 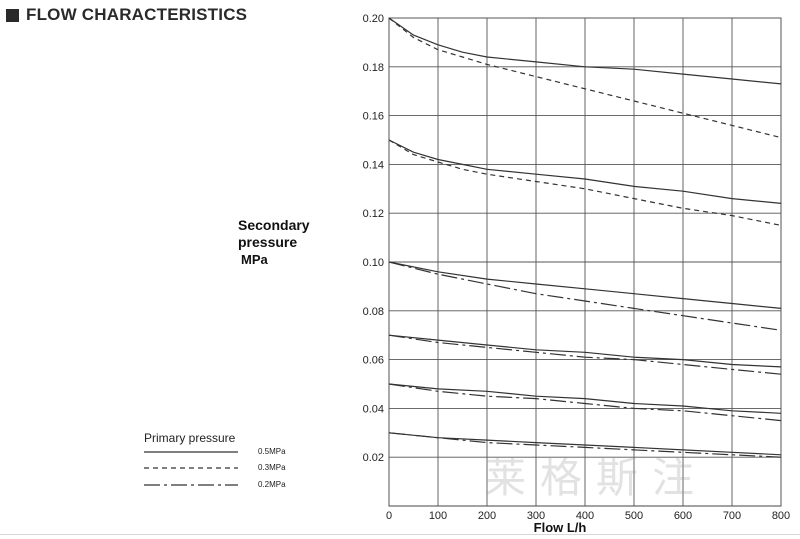 I want to click on y-tick-label: 0.02, so click(x=373, y=458).